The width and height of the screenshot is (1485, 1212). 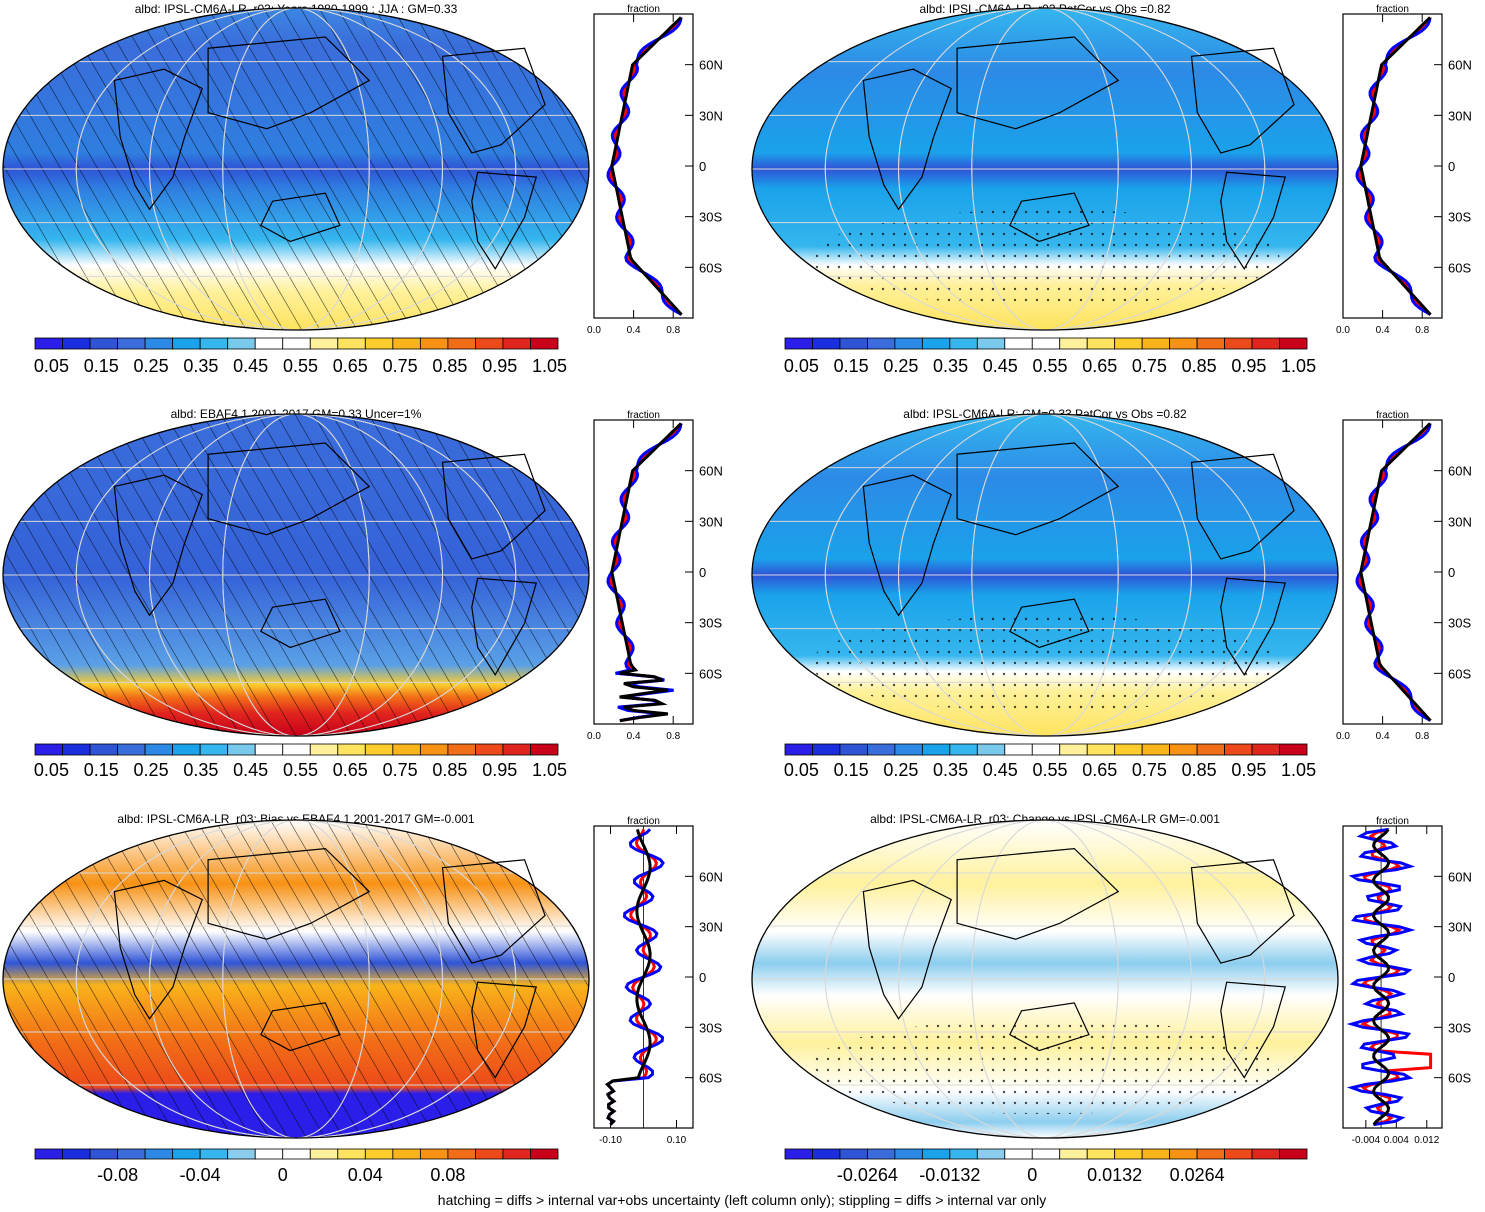 I want to click on profile-xtick-label: 0.8, so click(x=673, y=736).